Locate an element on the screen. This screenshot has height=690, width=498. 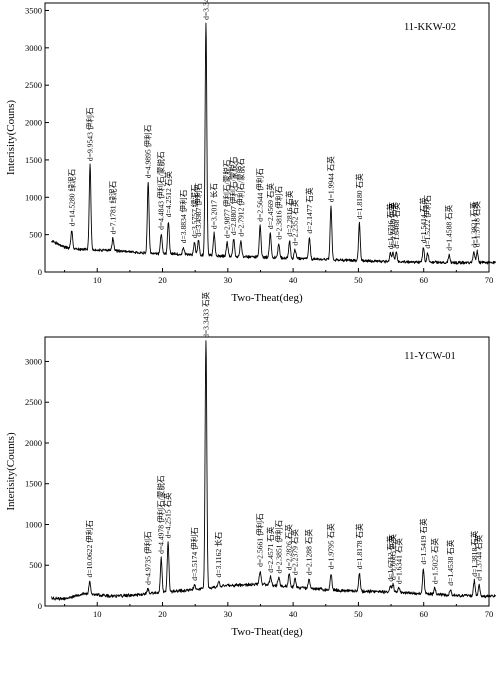
peak-label: d=10.0622 伊利石 is located at coordinates (89, 549).